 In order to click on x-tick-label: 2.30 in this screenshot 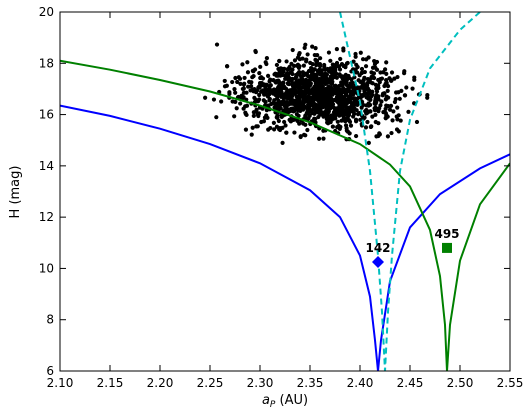, I will do `click(260, 383)`.